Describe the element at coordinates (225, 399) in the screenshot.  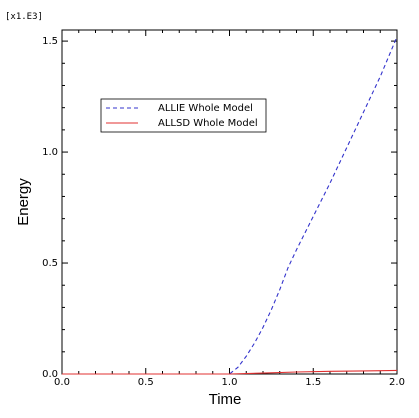
I see `x-axis-title: Time` at that location.